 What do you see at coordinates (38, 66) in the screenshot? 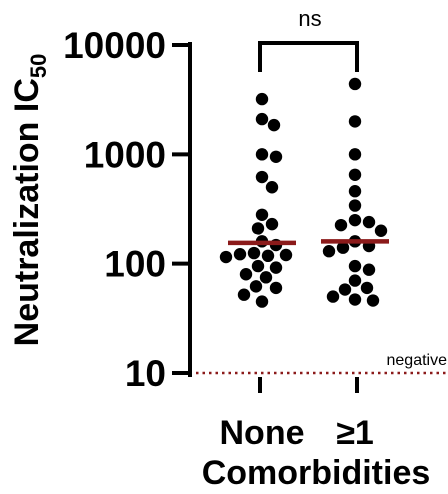
I see `y-axis-title-sub: 50` at bounding box center [38, 66].